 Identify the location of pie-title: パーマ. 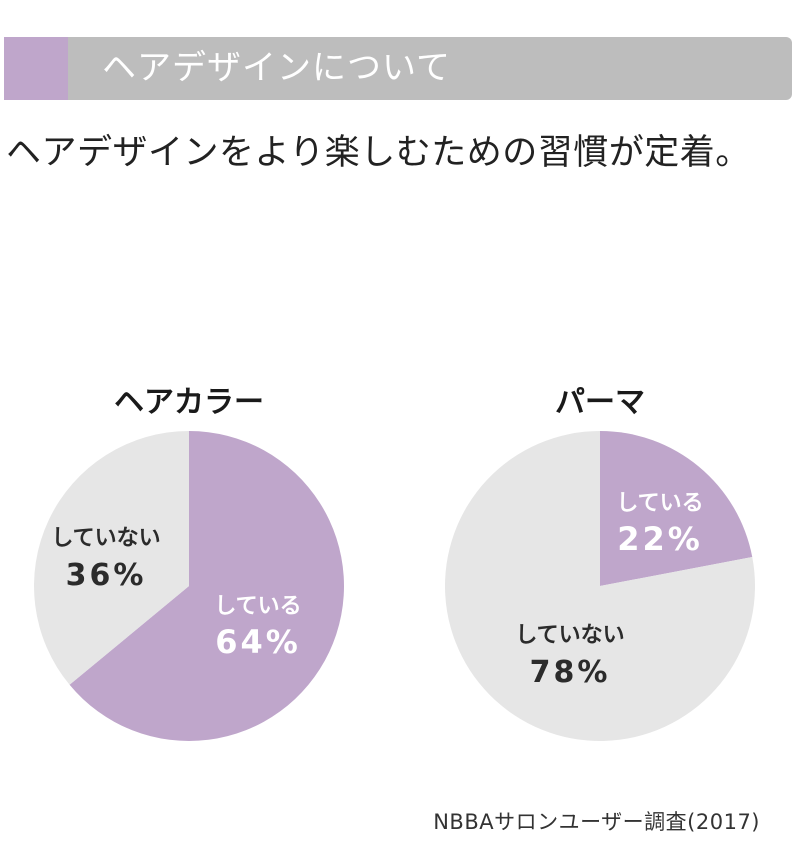
(600, 402).